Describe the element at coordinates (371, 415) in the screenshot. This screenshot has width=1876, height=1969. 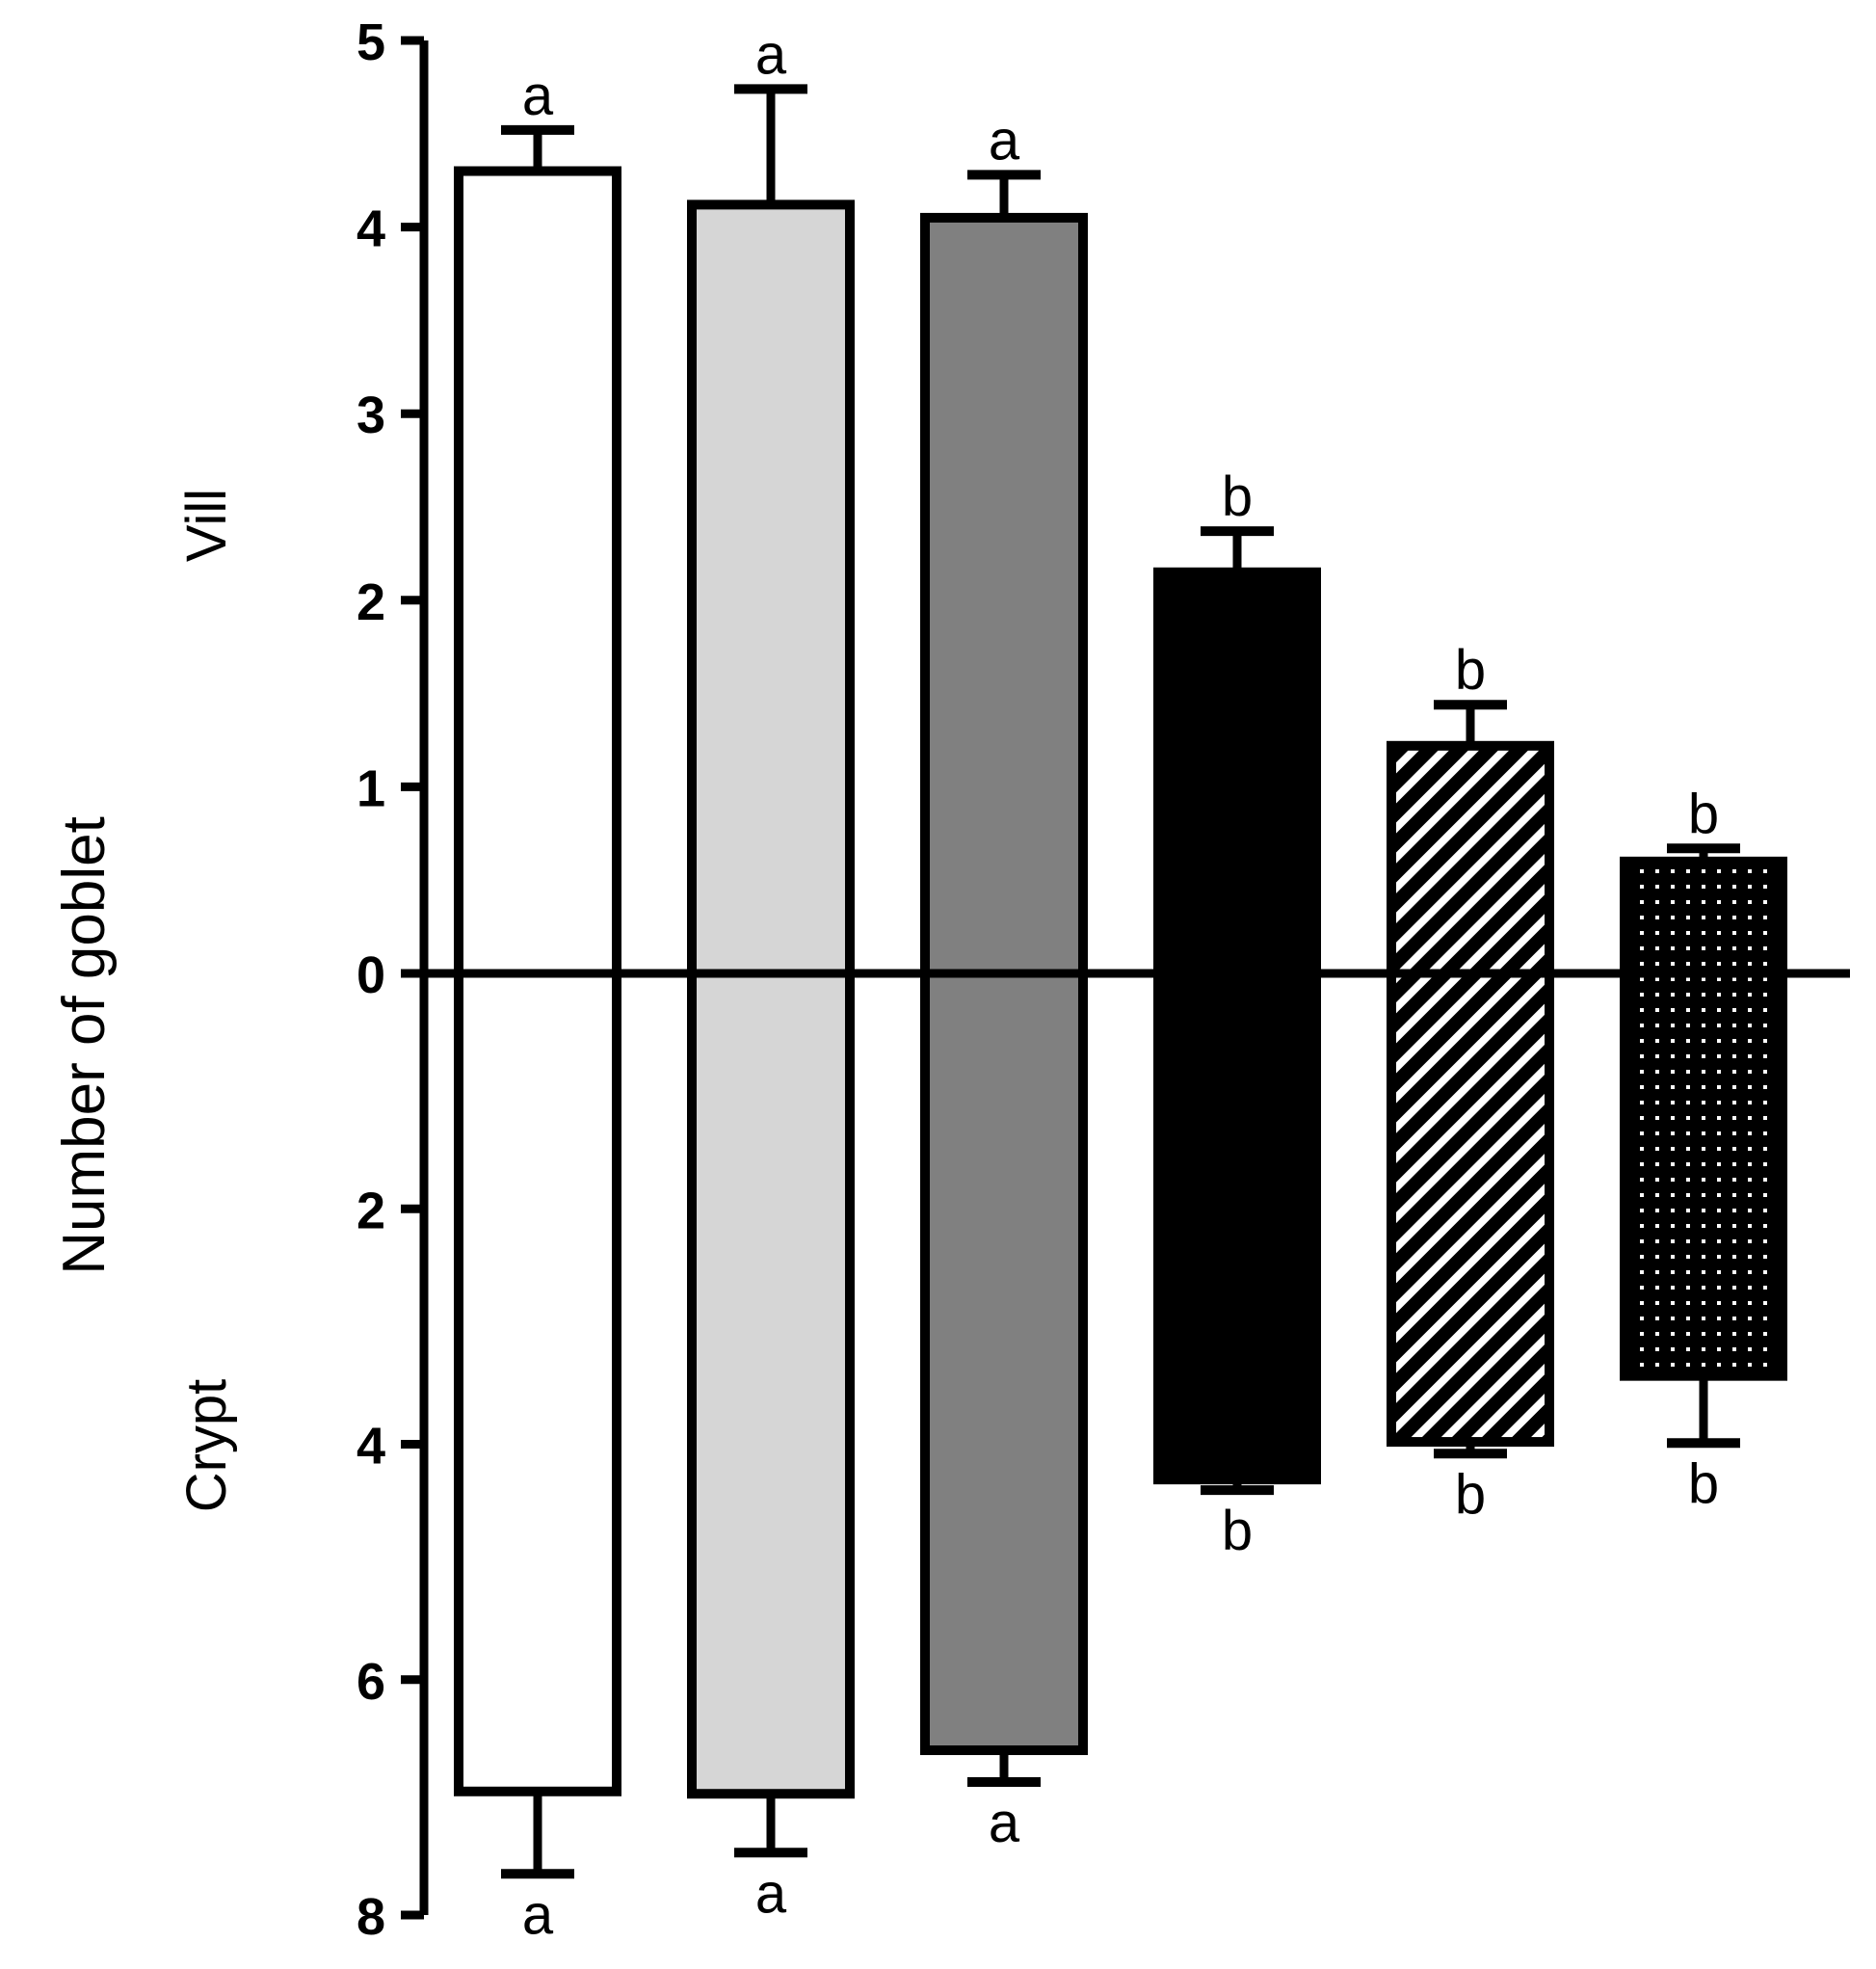
I see `y-tick-label: 3` at that location.